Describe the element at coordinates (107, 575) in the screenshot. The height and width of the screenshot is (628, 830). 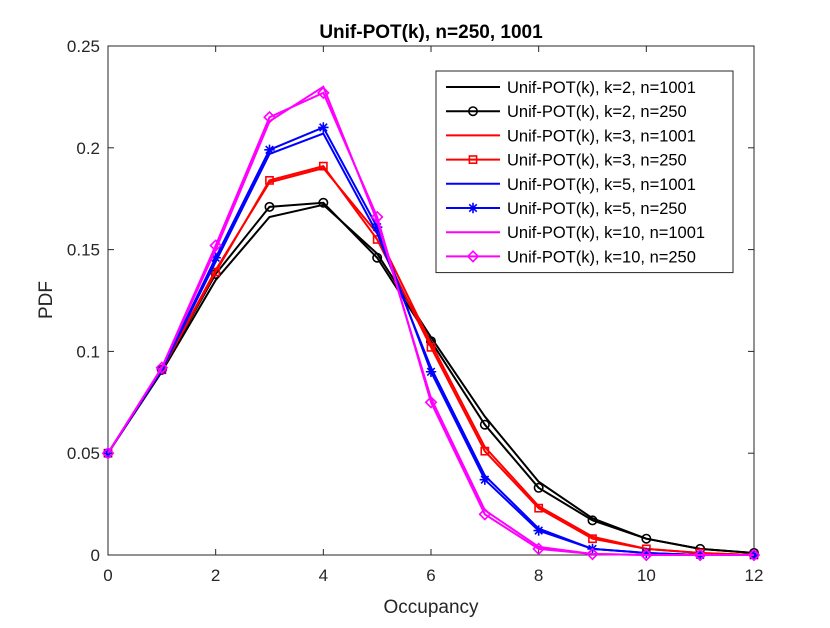
I see `x-tick-label: 0` at that location.